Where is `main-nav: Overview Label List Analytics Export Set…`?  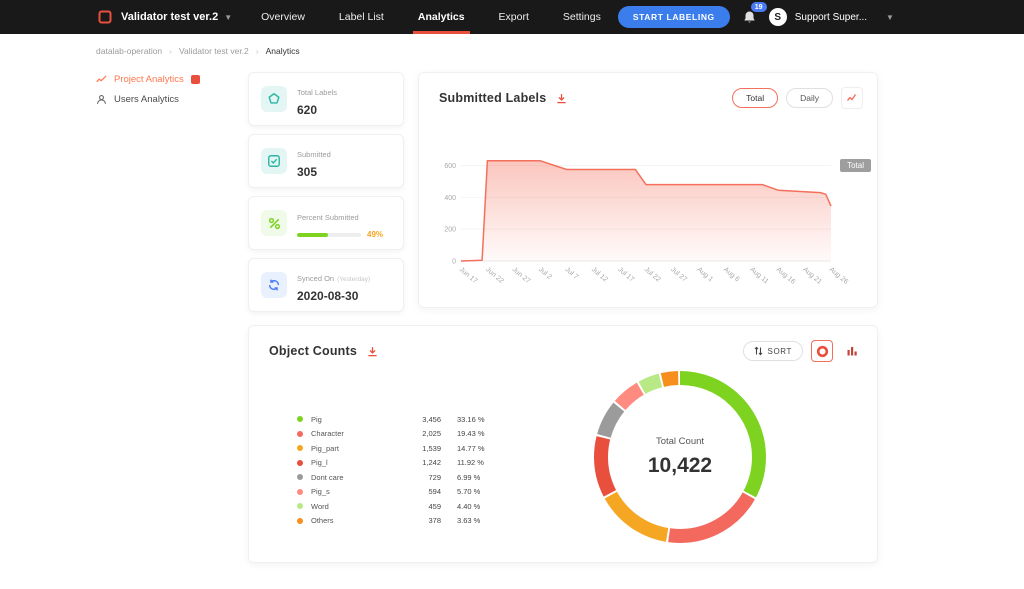 main-nav: Overview Label List Analytics Export Set… is located at coordinates (431, 17).